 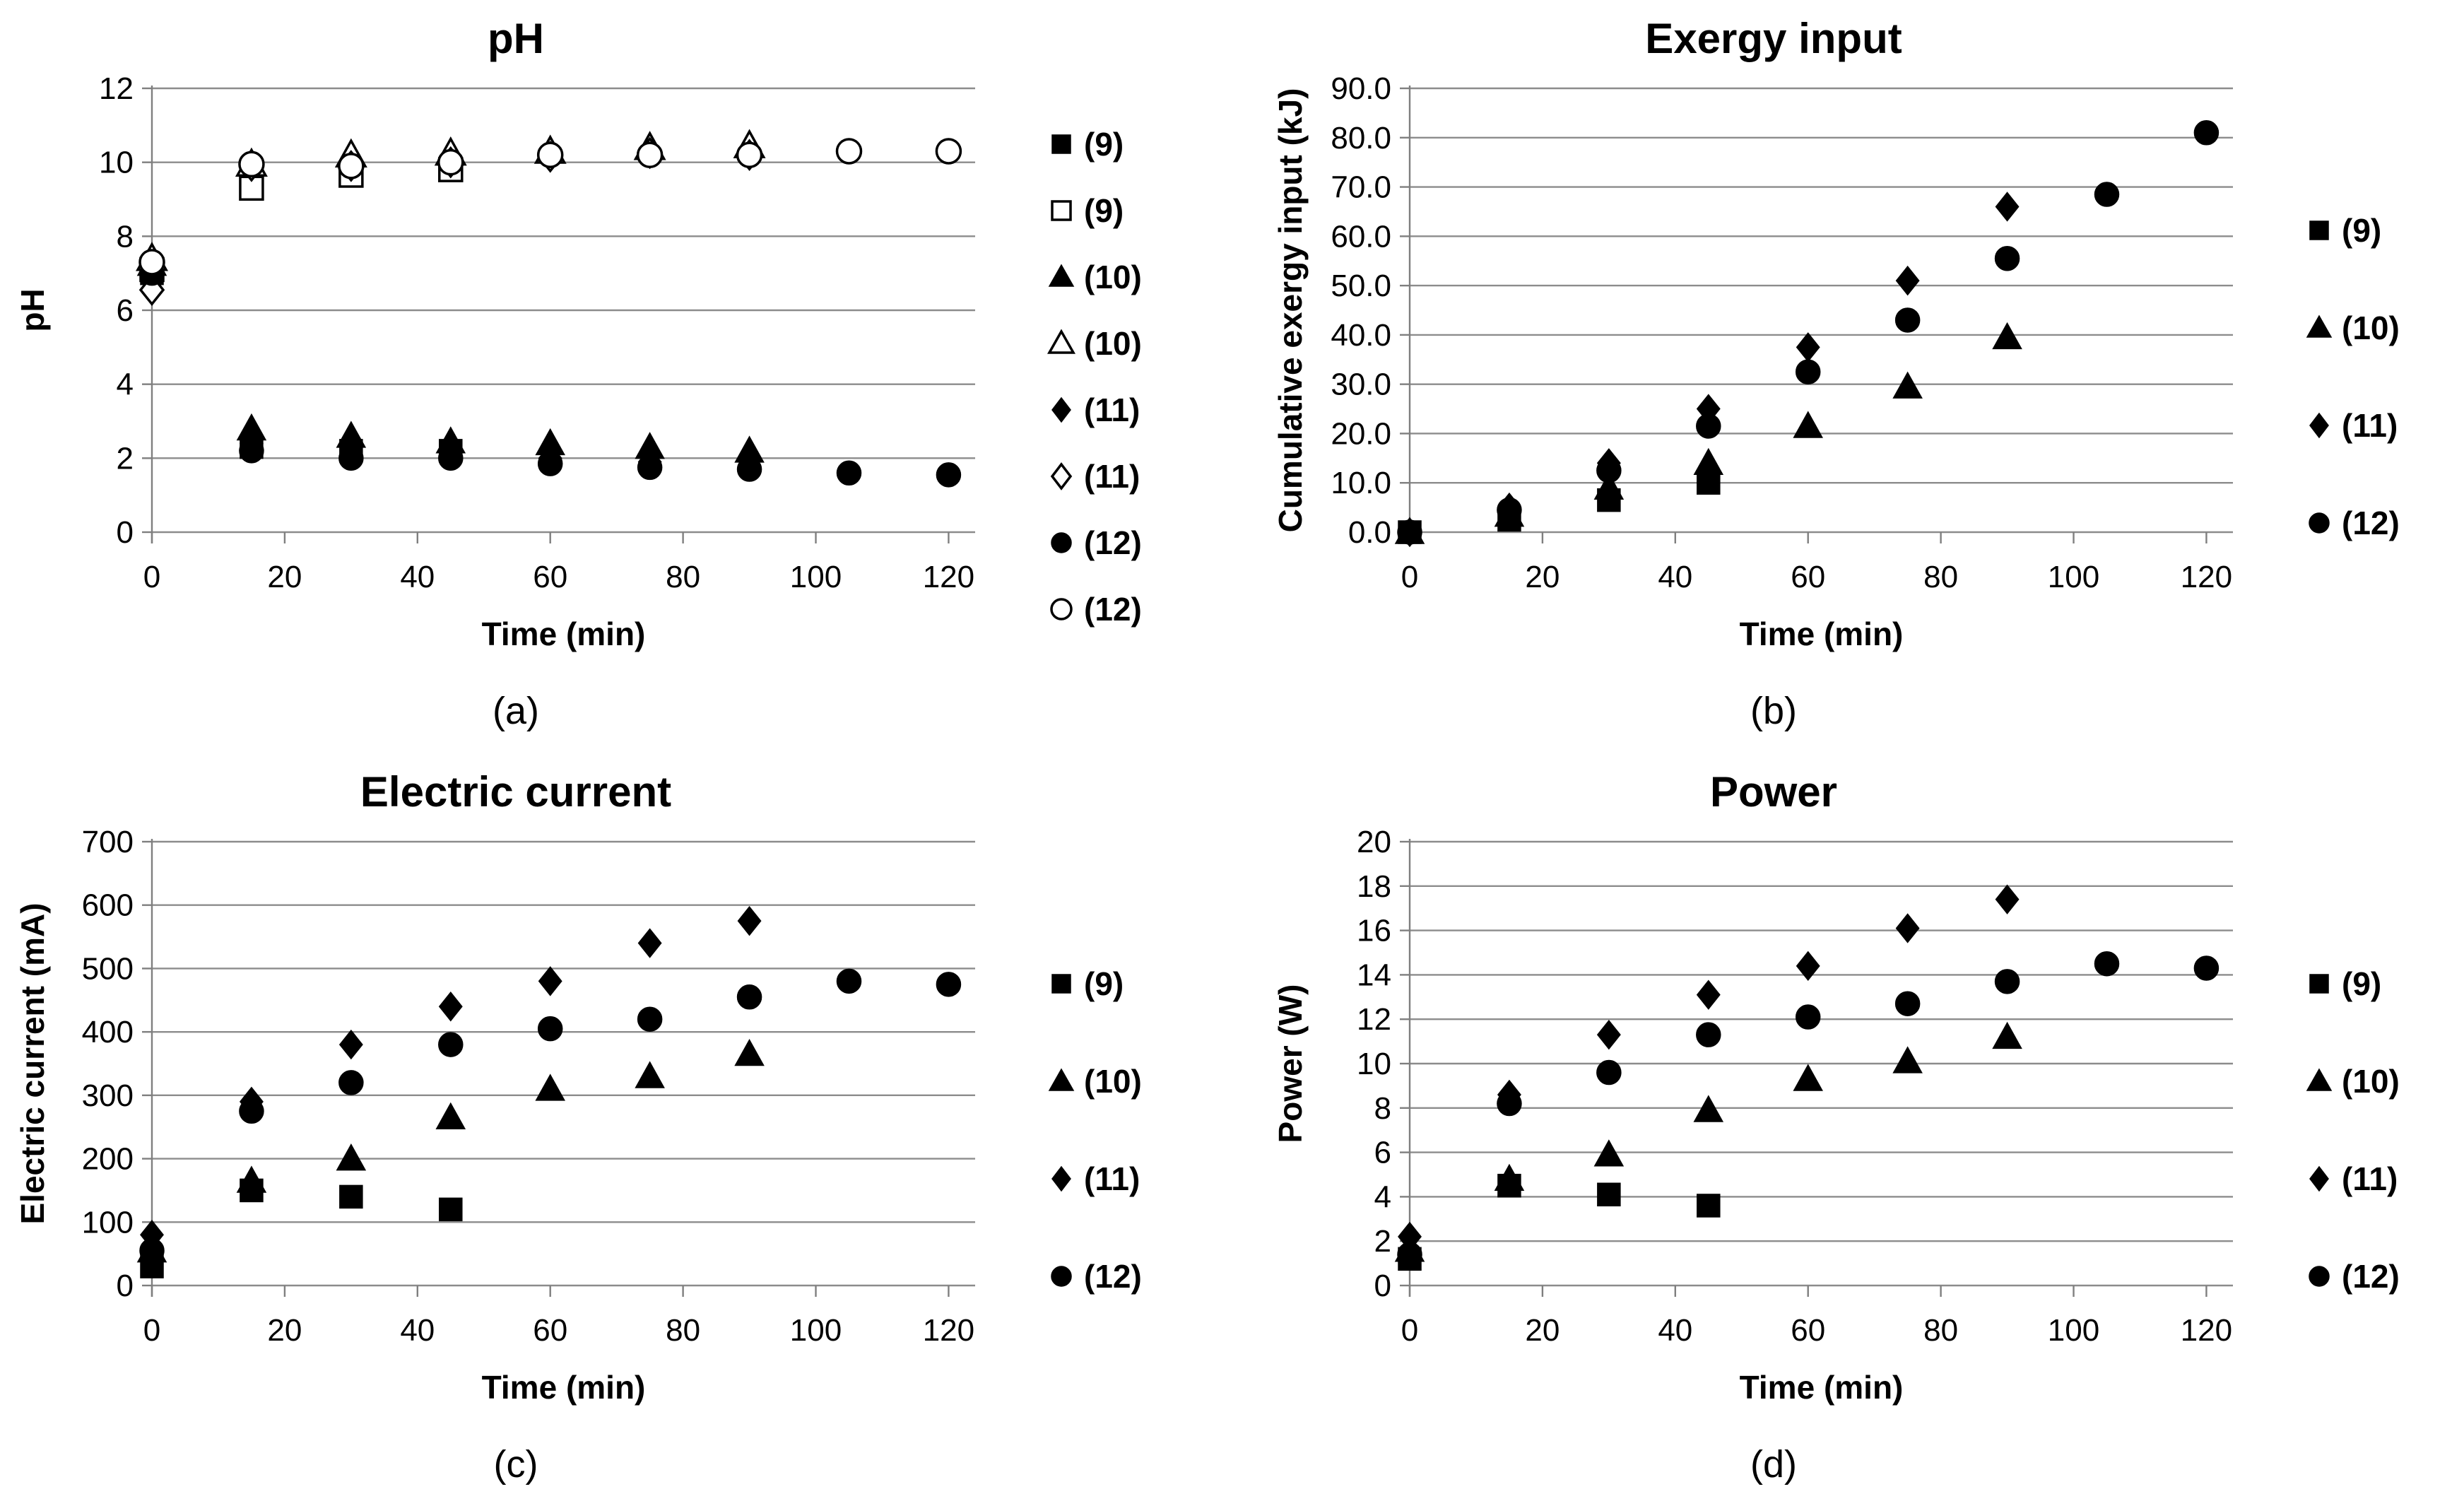 I want to click on filled-circle-icon, so click(x=1061, y=542).